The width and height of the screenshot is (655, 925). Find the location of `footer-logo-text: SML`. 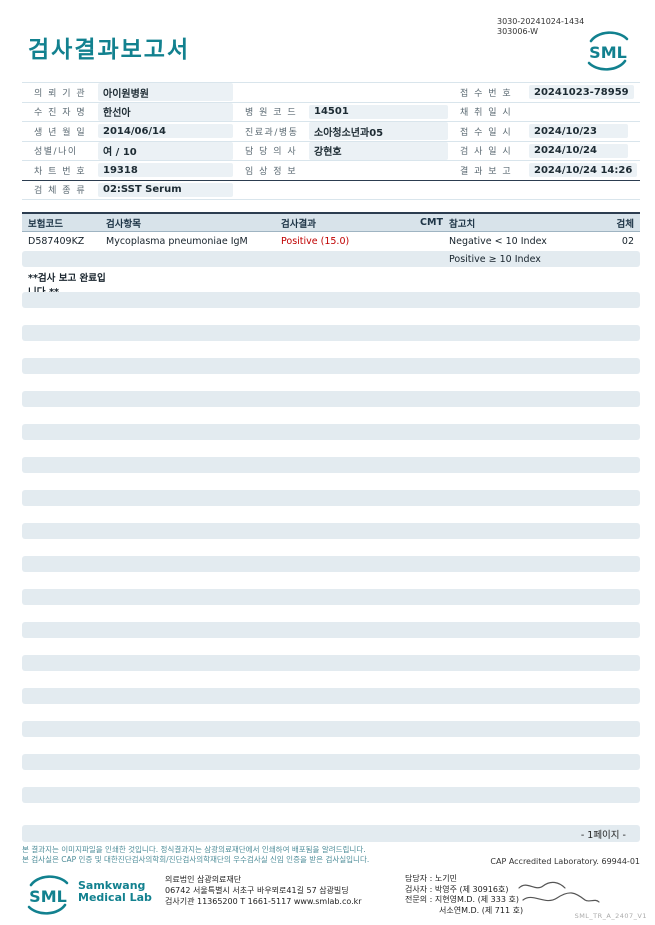

footer-logo-text: SML is located at coordinates (48, 896).